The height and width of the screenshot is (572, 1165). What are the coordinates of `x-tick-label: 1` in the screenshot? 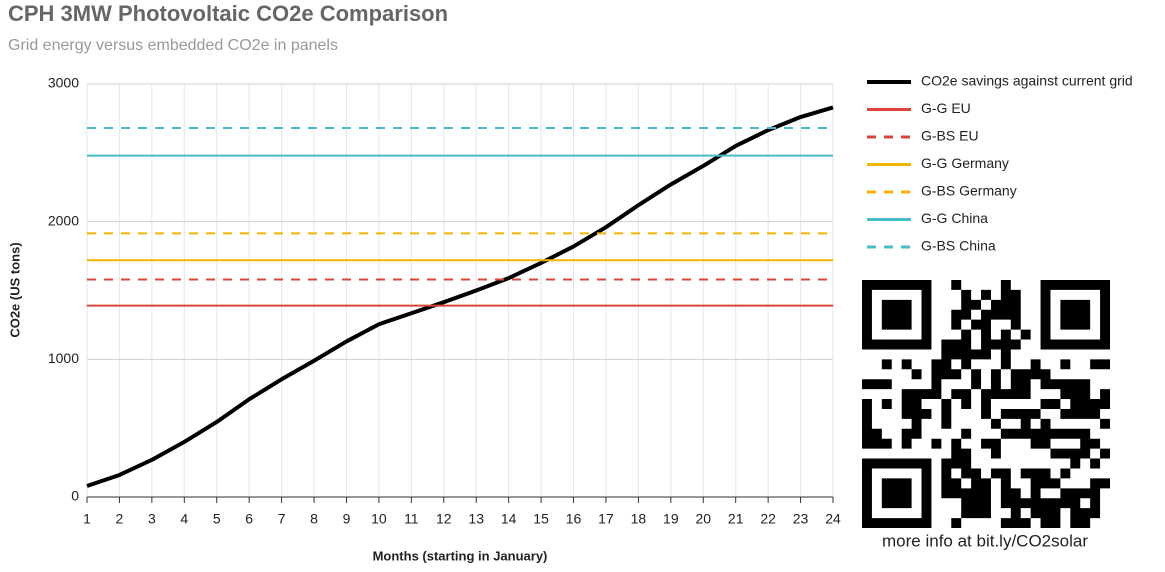 It's located at (87, 519).